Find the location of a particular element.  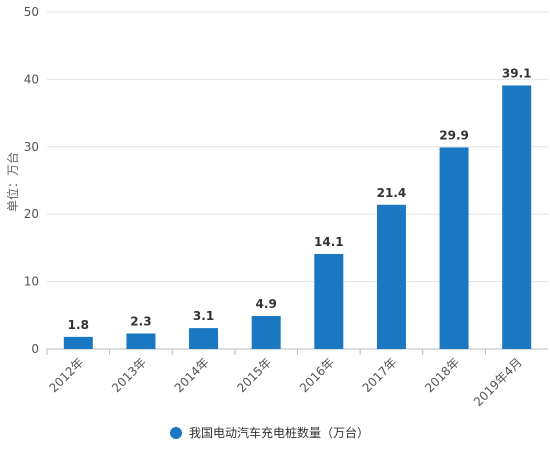

data-label: 29.9 is located at coordinates (454, 135).